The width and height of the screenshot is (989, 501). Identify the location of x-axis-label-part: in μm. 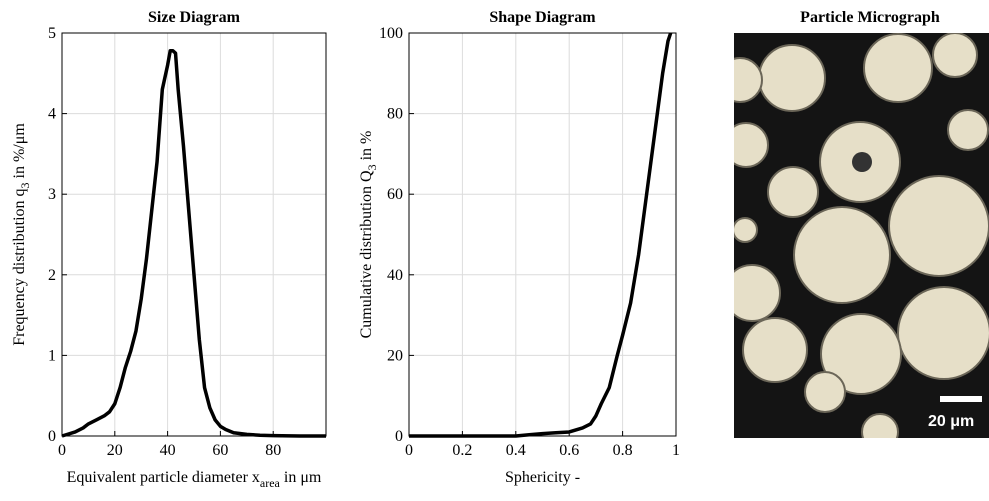
(301, 477).